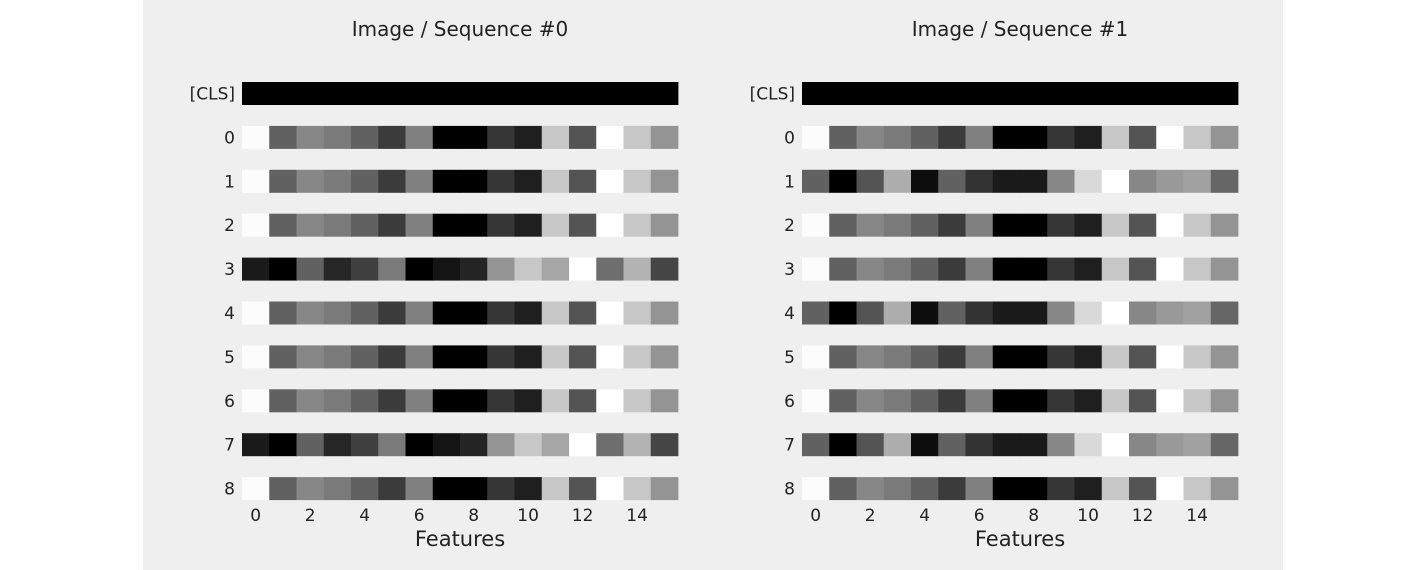  I want to click on x-tick-label: 10, so click(528, 516).